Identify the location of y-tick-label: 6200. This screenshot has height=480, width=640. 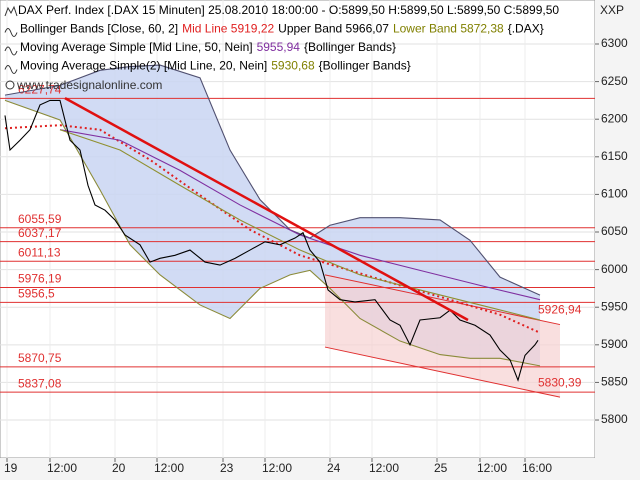
(614, 118).